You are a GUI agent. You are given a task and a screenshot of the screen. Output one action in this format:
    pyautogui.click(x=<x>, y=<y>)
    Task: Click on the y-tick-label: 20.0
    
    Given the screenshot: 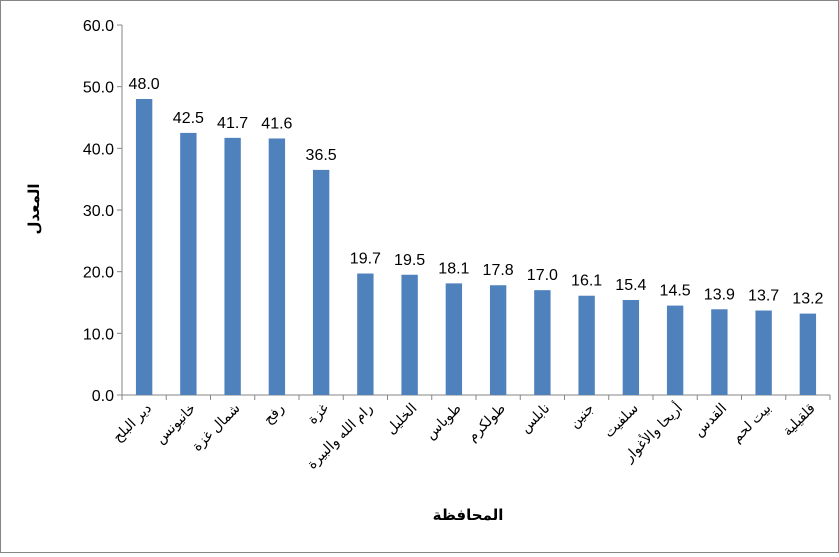 What is the action you would take?
    pyautogui.click(x=98, y=273)
    